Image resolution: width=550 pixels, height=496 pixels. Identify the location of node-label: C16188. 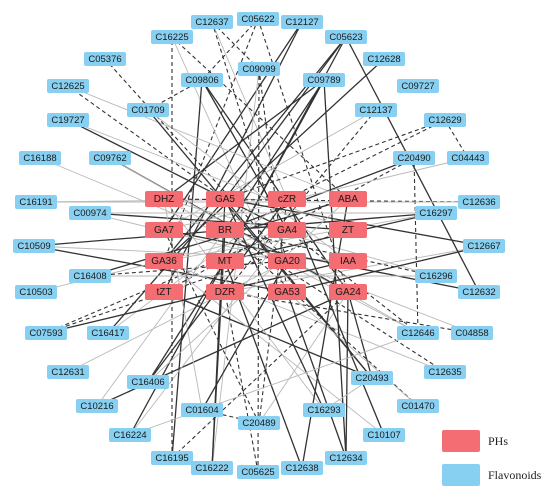
(39, 158).